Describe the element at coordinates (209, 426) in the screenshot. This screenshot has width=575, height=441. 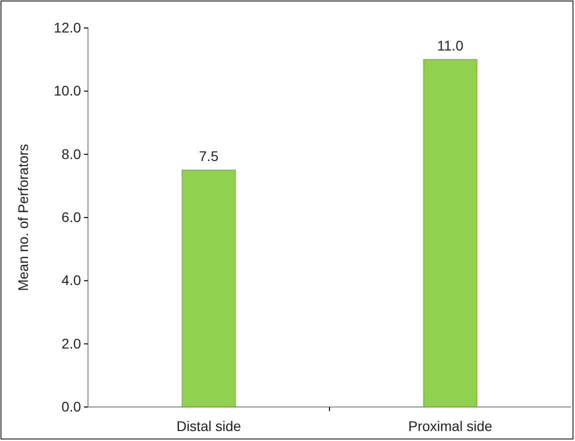
I see `x-tick-label: Distal side` at that location.